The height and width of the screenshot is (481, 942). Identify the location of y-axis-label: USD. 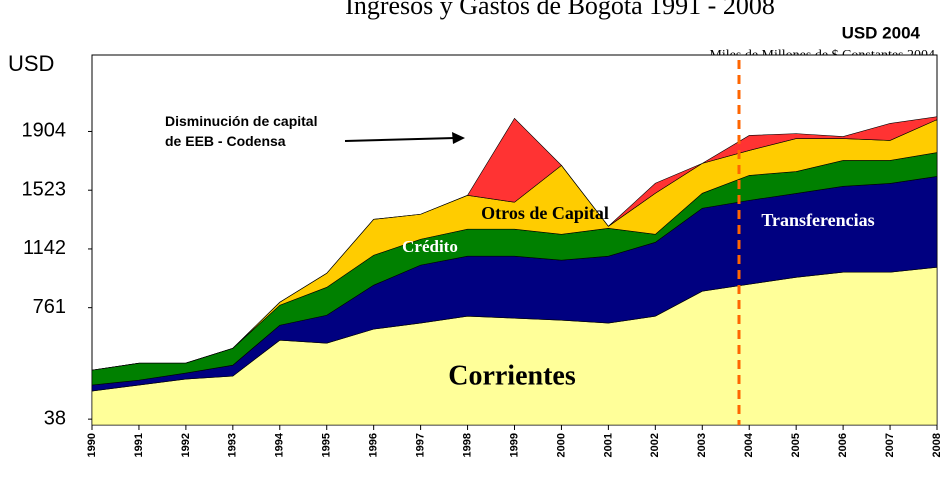
(31, 63).